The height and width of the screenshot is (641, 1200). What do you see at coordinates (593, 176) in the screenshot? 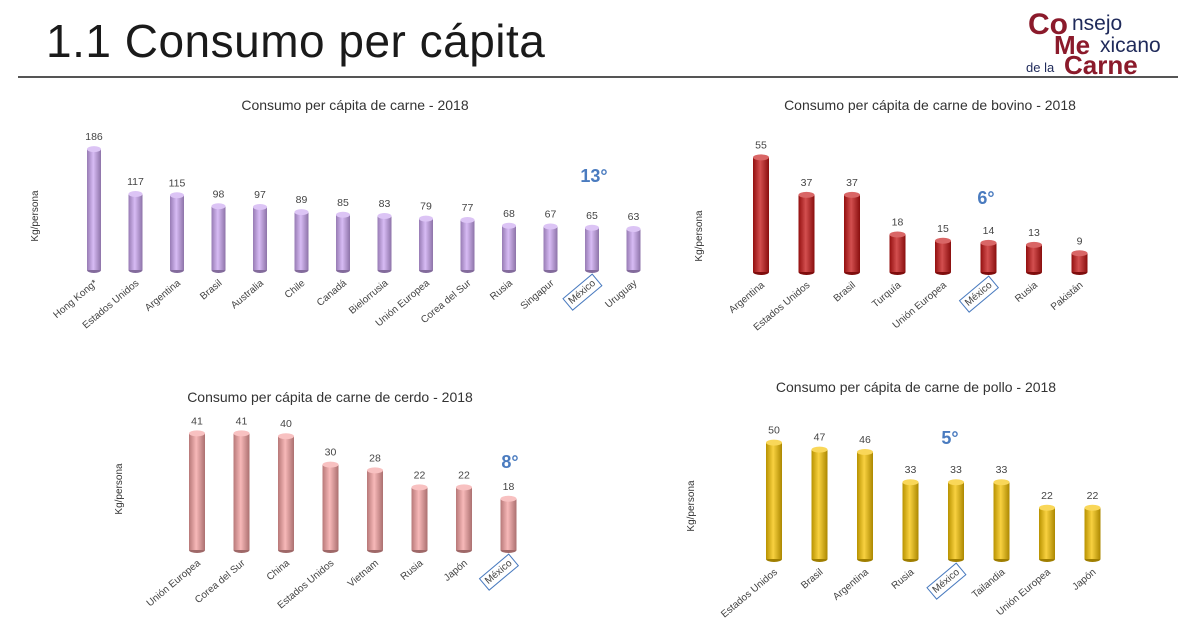
I see `mexico-rank-label: 13°` at bounding box center [593, 176].